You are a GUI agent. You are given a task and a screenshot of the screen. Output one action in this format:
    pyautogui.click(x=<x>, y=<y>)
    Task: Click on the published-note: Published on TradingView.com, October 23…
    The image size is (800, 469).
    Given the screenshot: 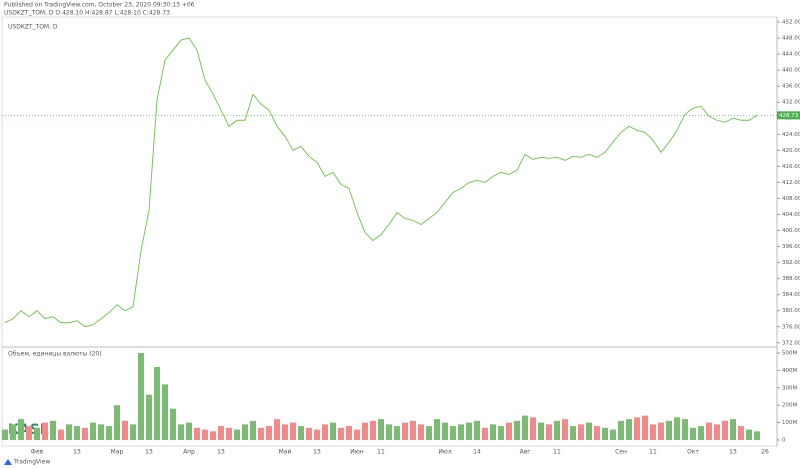 What is the action you would take?
    pyautogui.click(x=99, y=5)
    